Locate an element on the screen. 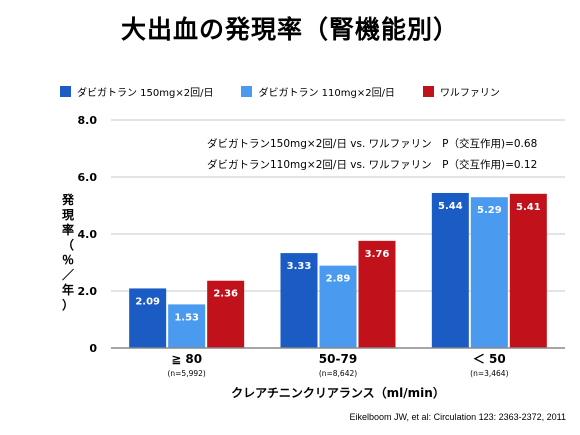  legend-item-warfarin: ワルファリン is located at coordinates (461, 91).